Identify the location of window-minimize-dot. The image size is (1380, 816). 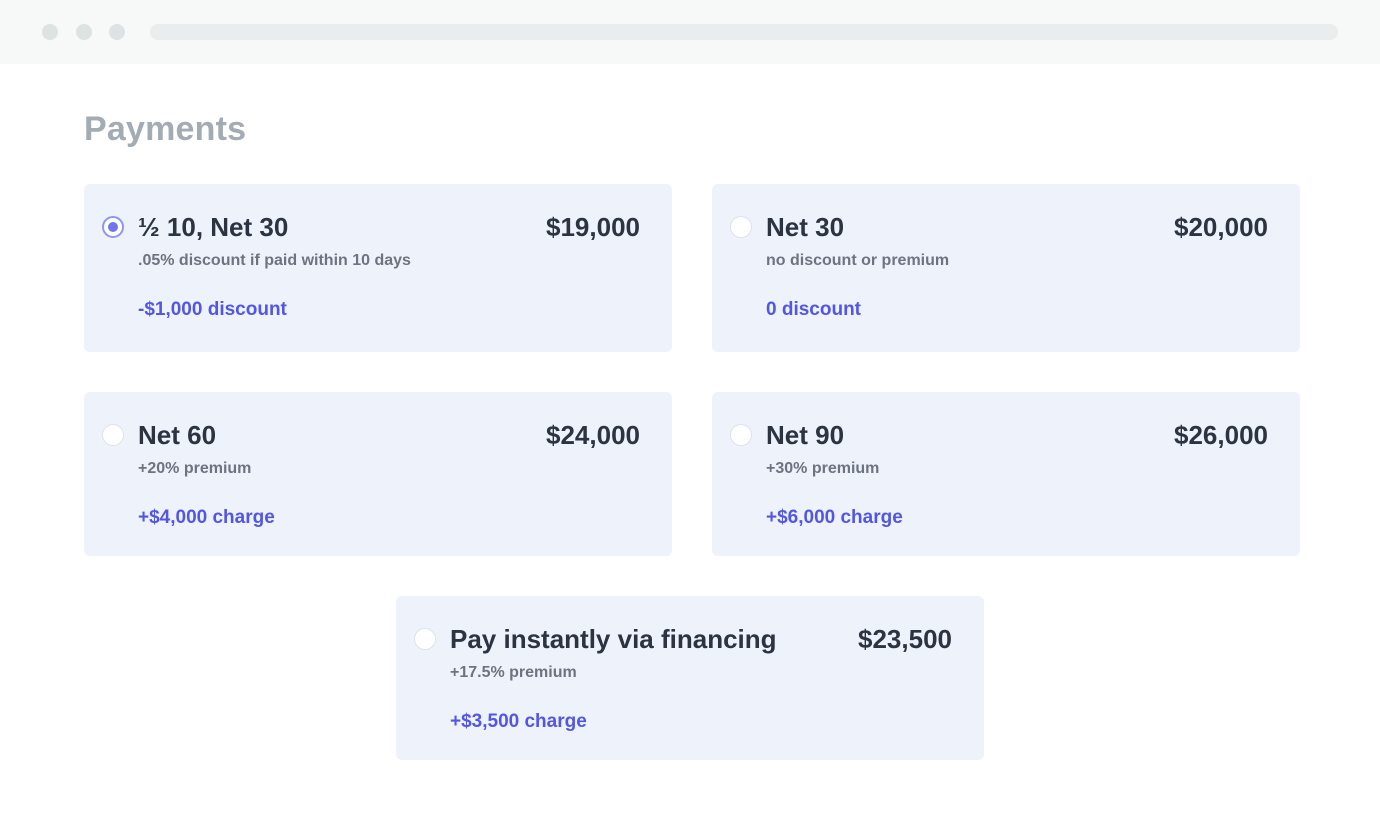
(84, 32).